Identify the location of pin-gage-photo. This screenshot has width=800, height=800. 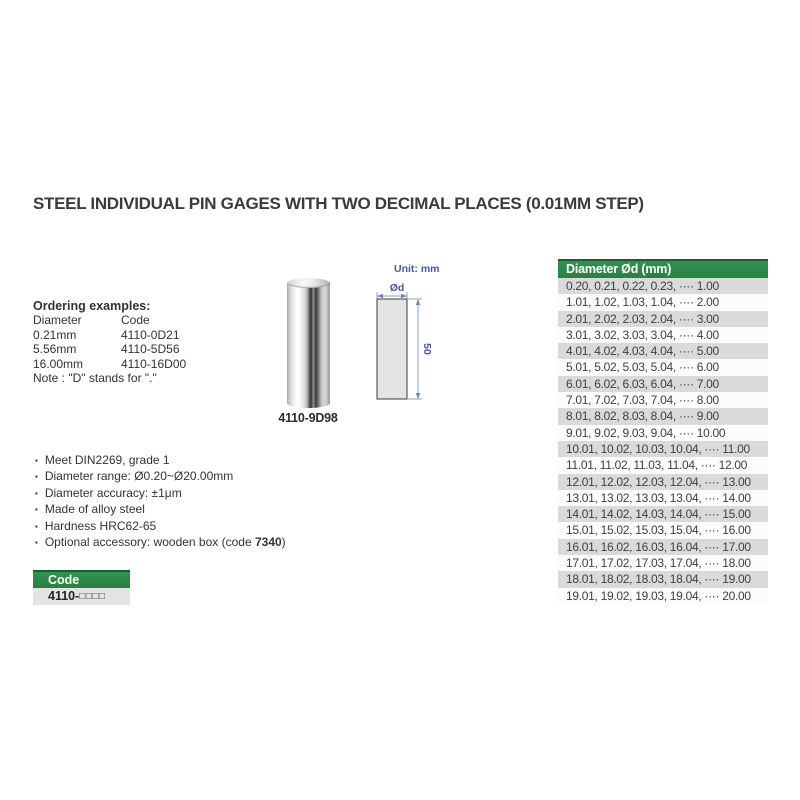
(308, 343).